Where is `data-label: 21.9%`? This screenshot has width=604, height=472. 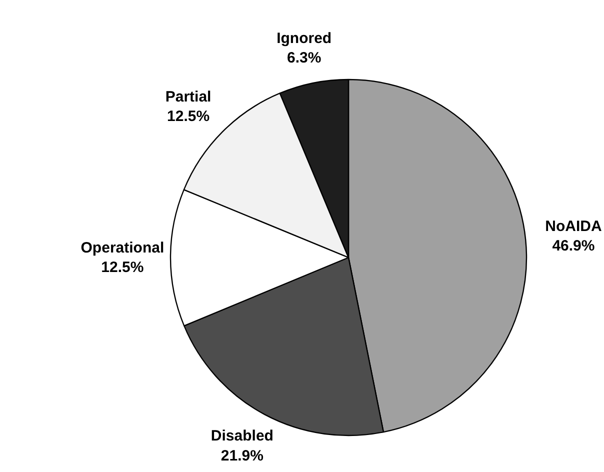 data-label: 21.9% is located at coordinates (242, 455).